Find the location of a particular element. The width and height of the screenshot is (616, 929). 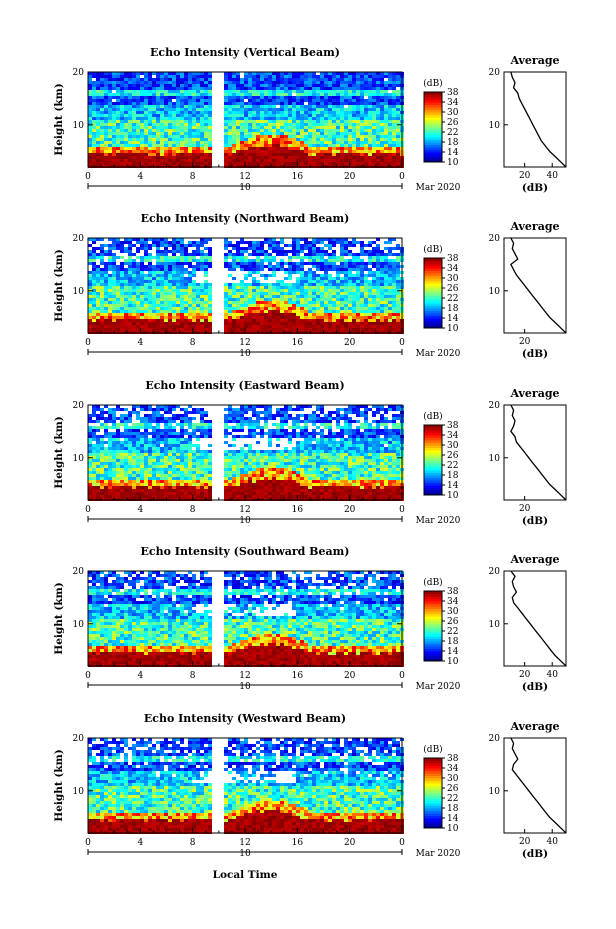

heatmap-raster is located at coordinates (246, 453).